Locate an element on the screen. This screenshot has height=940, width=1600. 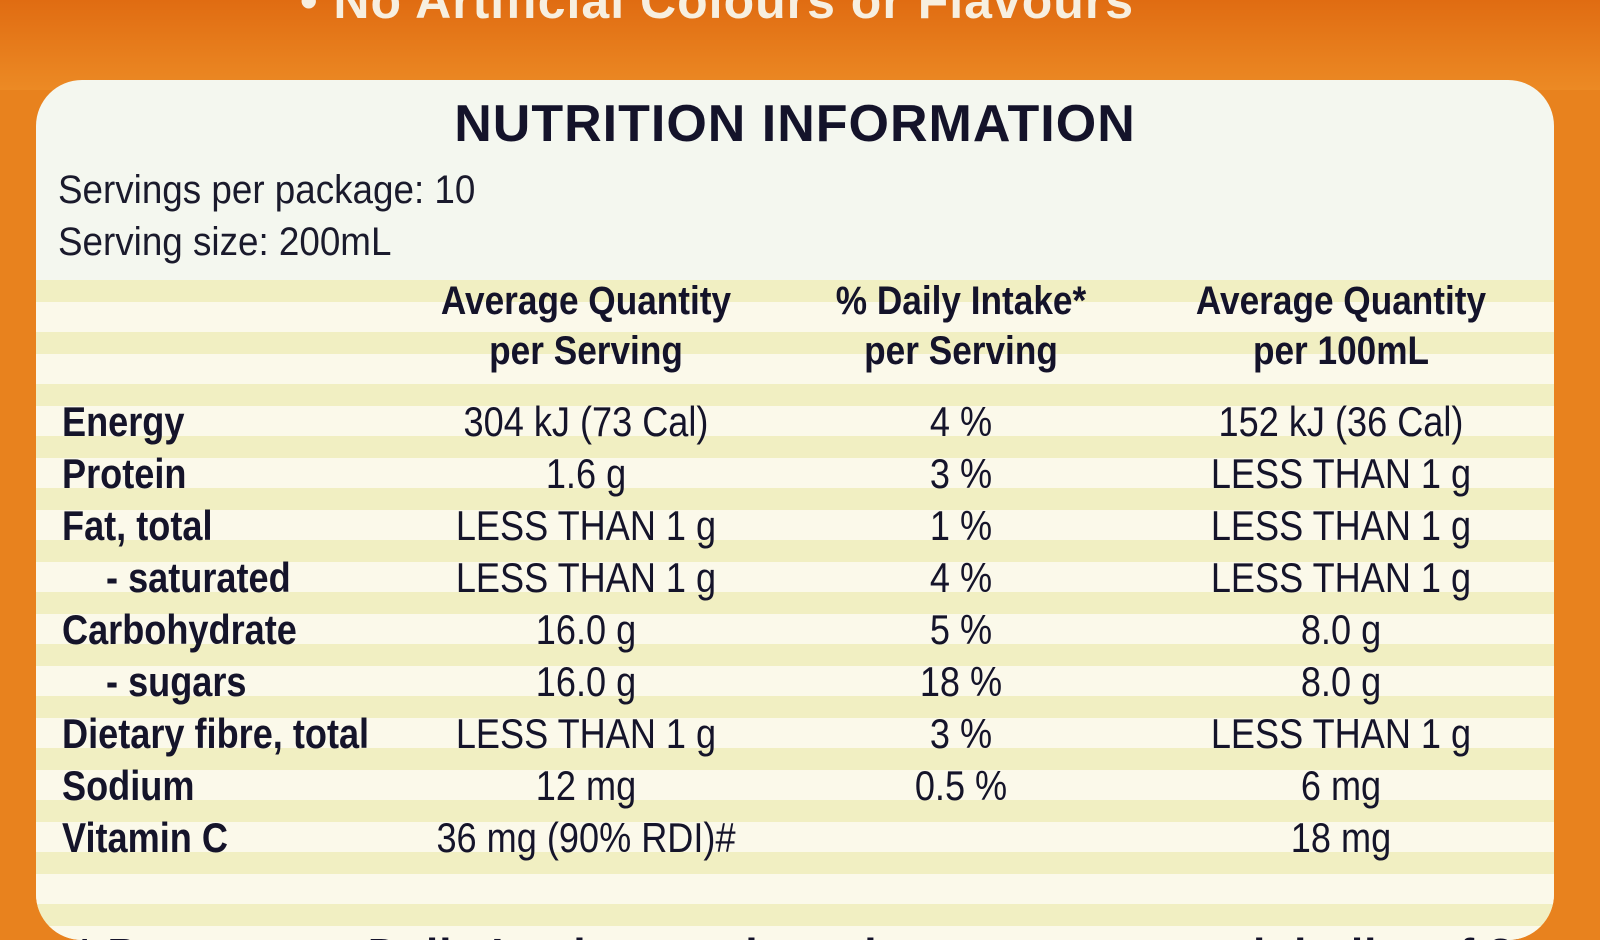
row-label: Vitamin C is located at coordinates (145, 837).